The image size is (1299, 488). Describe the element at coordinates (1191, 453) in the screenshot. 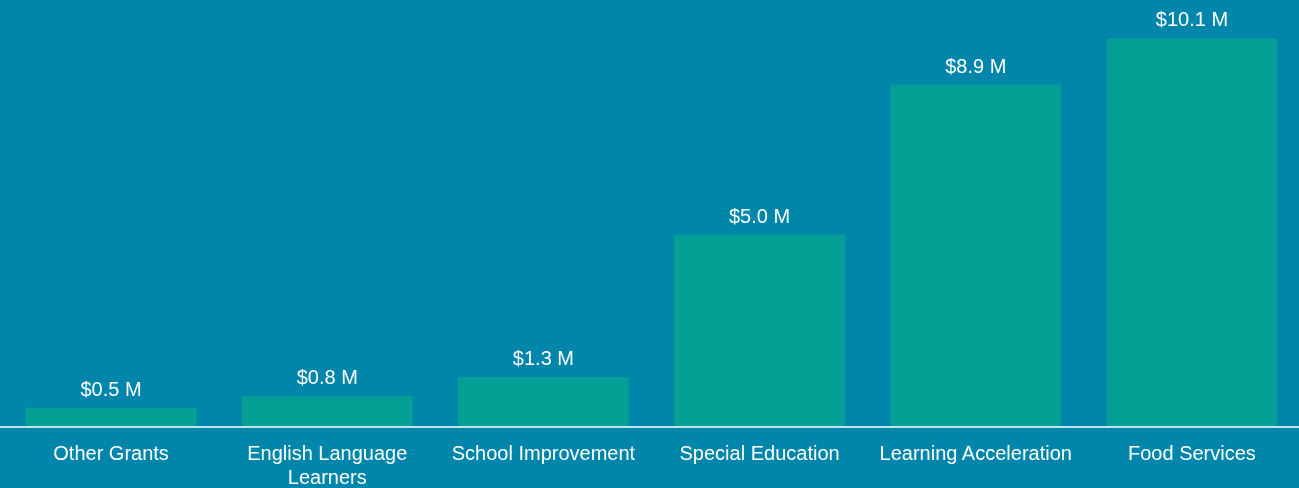

I see `x-tick-label: Food Services` at that location.